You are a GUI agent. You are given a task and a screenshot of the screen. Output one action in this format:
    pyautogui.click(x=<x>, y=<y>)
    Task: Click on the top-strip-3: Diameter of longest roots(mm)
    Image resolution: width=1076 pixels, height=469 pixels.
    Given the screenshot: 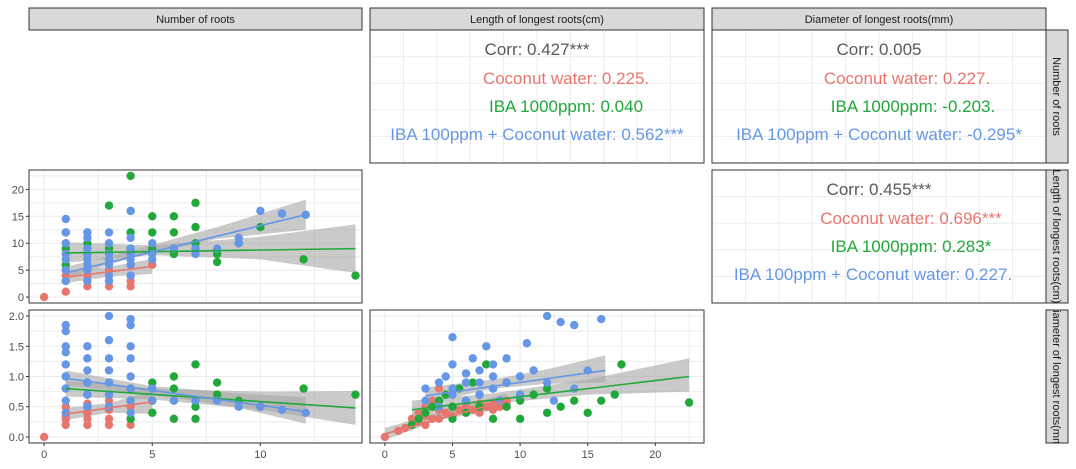 What is the action you would take?
    pyautogui.click(x=879, y=19)
    